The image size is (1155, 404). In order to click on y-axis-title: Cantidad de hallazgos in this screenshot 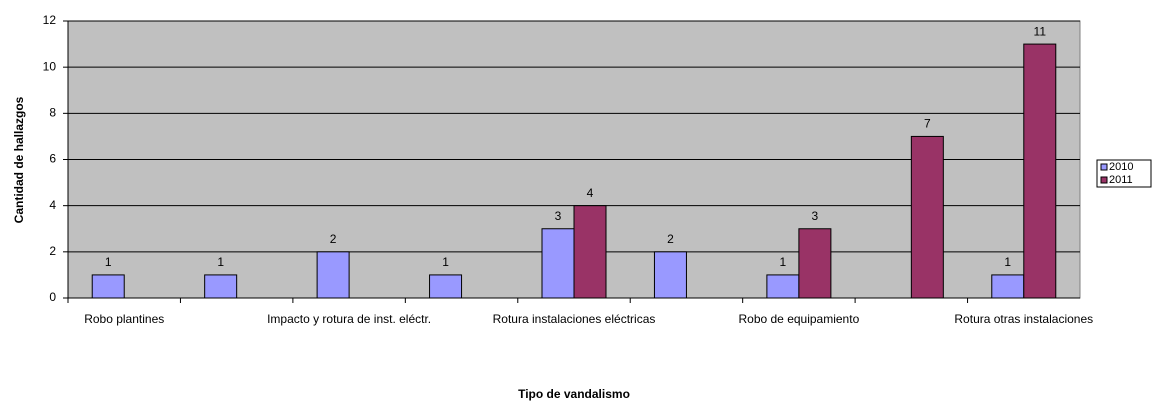, I will do `click(19, 159)`.